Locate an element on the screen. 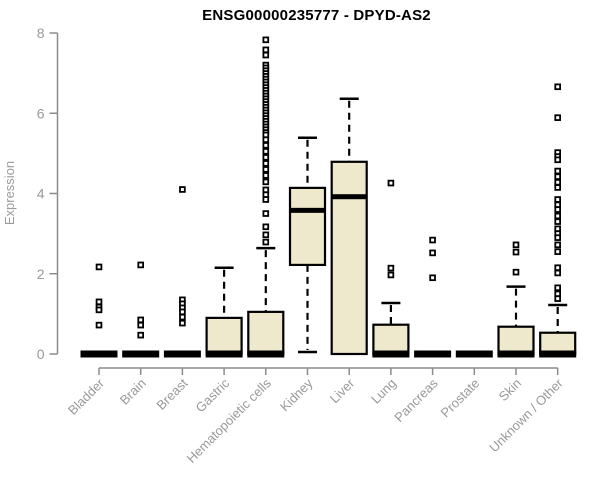  boxplot-kidney is located at coordinates (307, 245).